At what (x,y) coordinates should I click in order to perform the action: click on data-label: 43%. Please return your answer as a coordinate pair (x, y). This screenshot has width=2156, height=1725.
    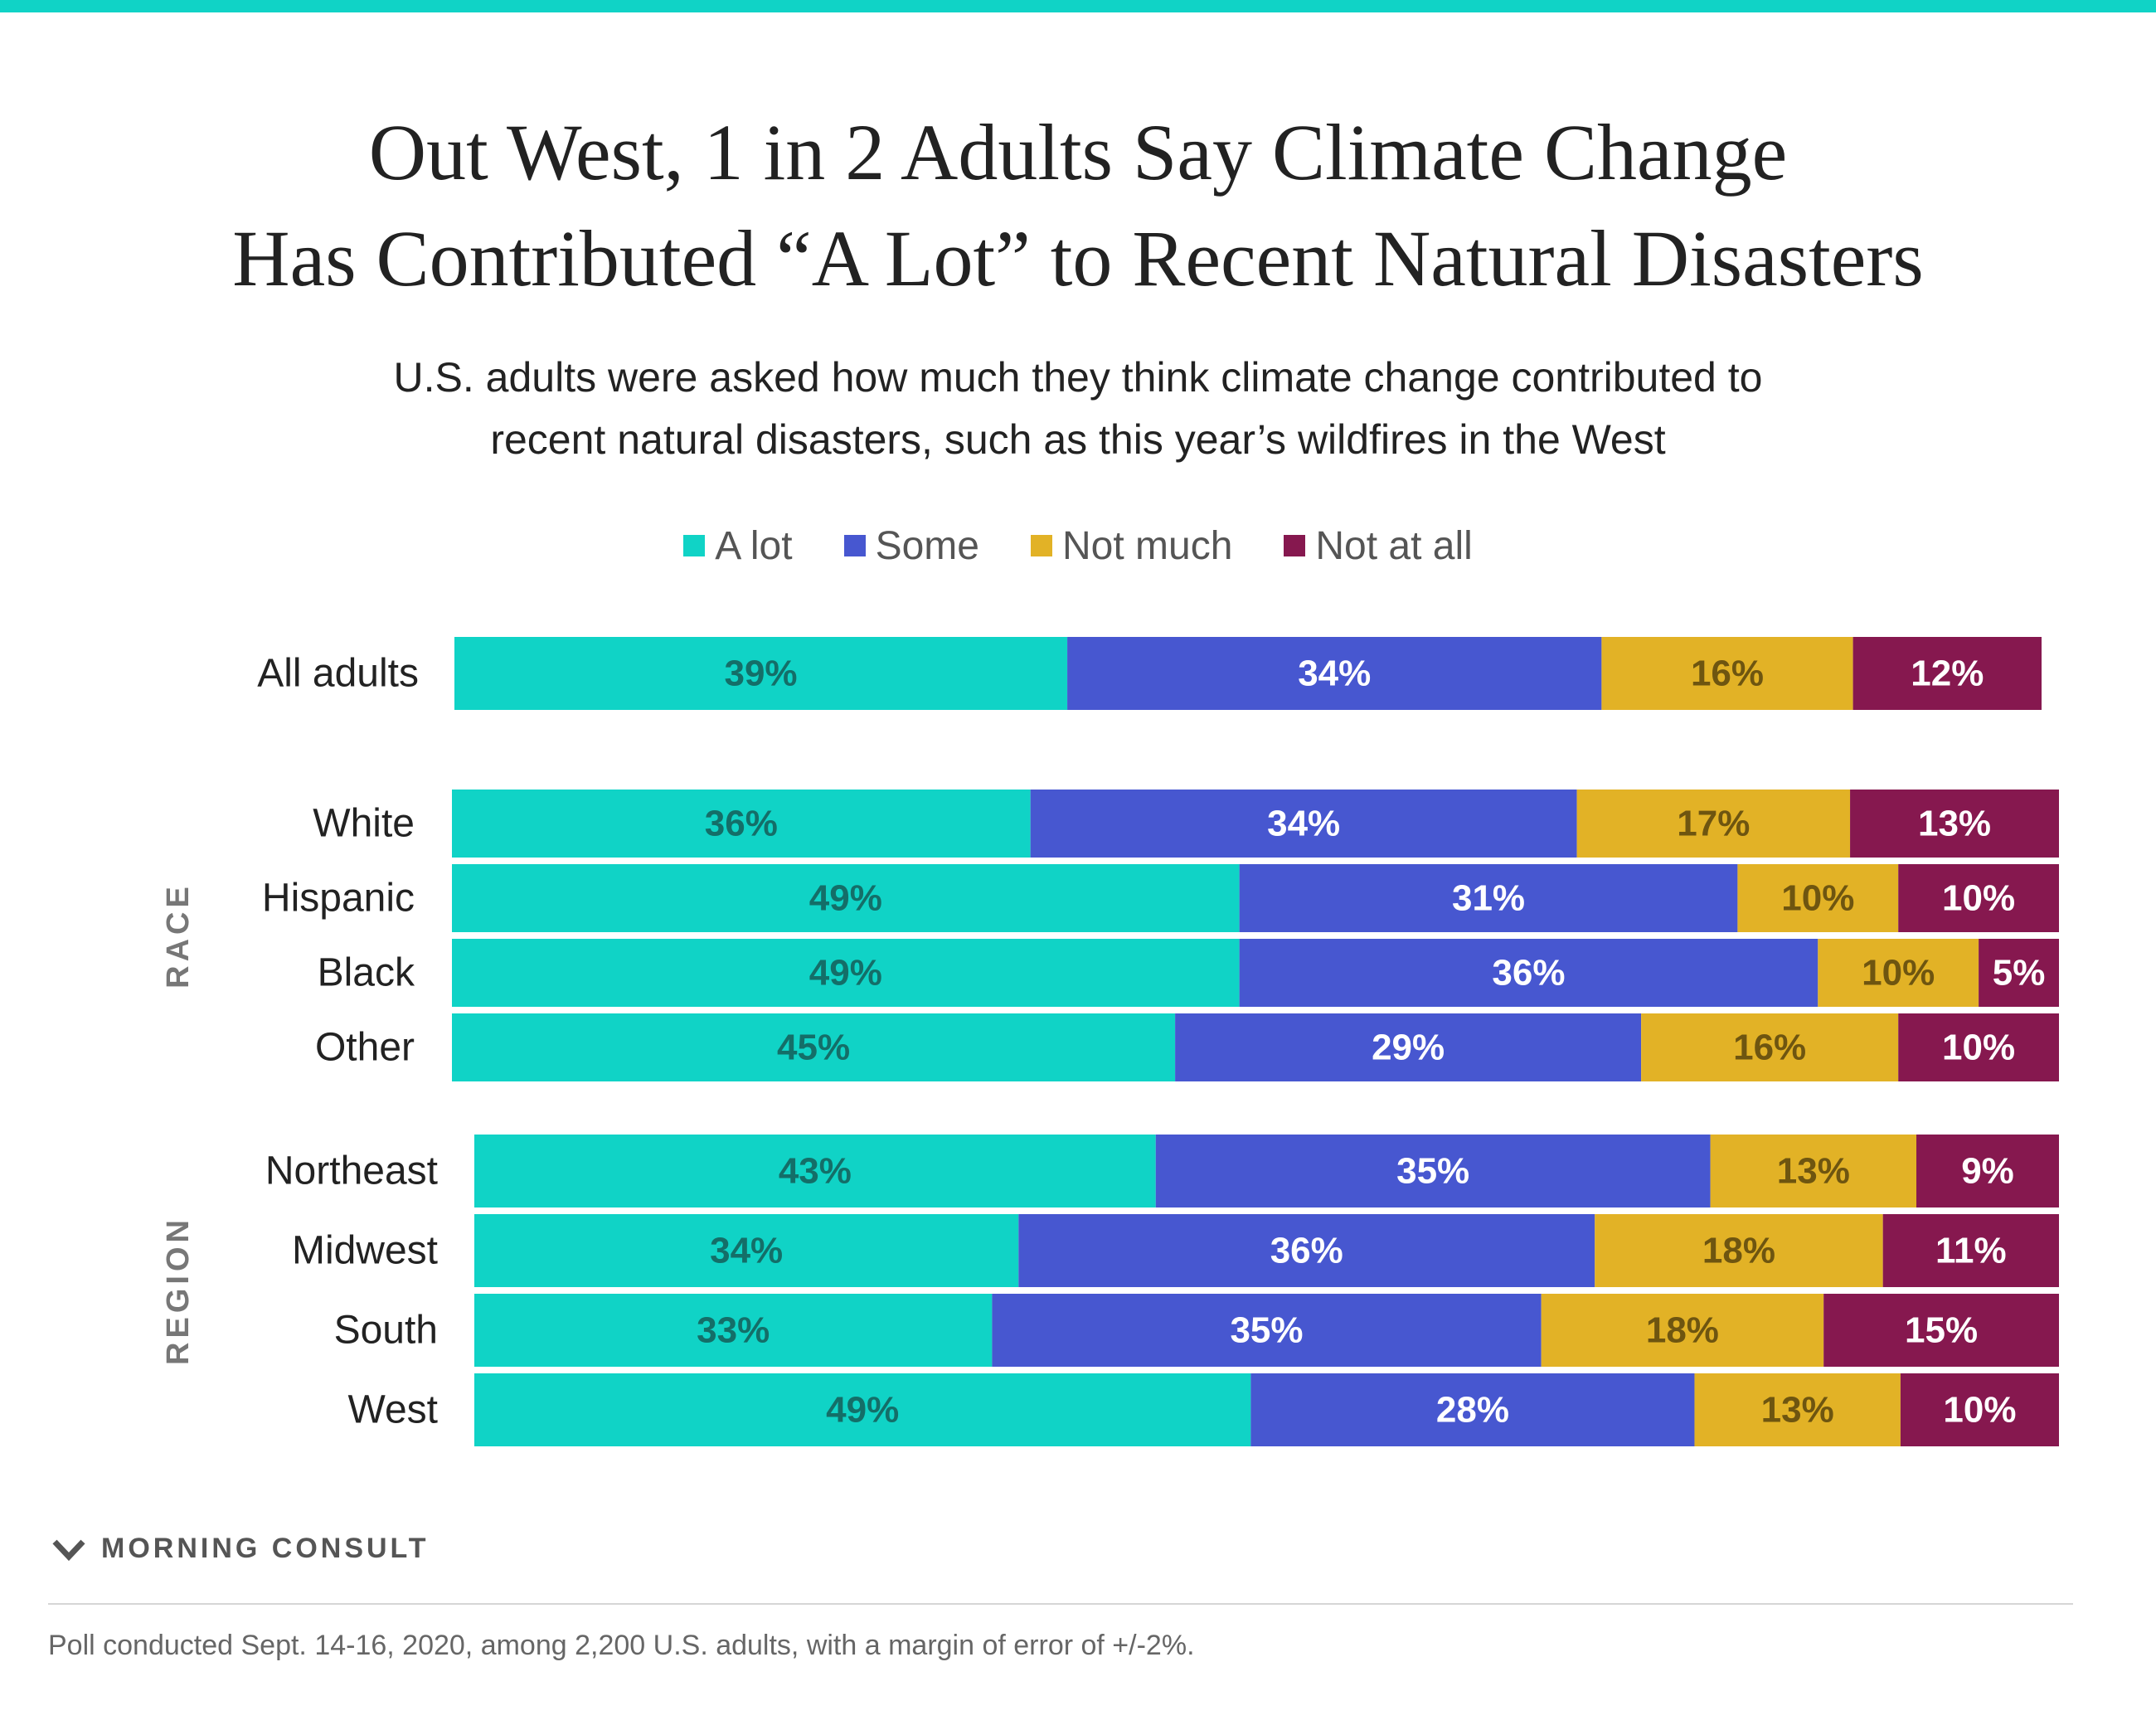
    Looking at the image, I should click on (815, 1172).